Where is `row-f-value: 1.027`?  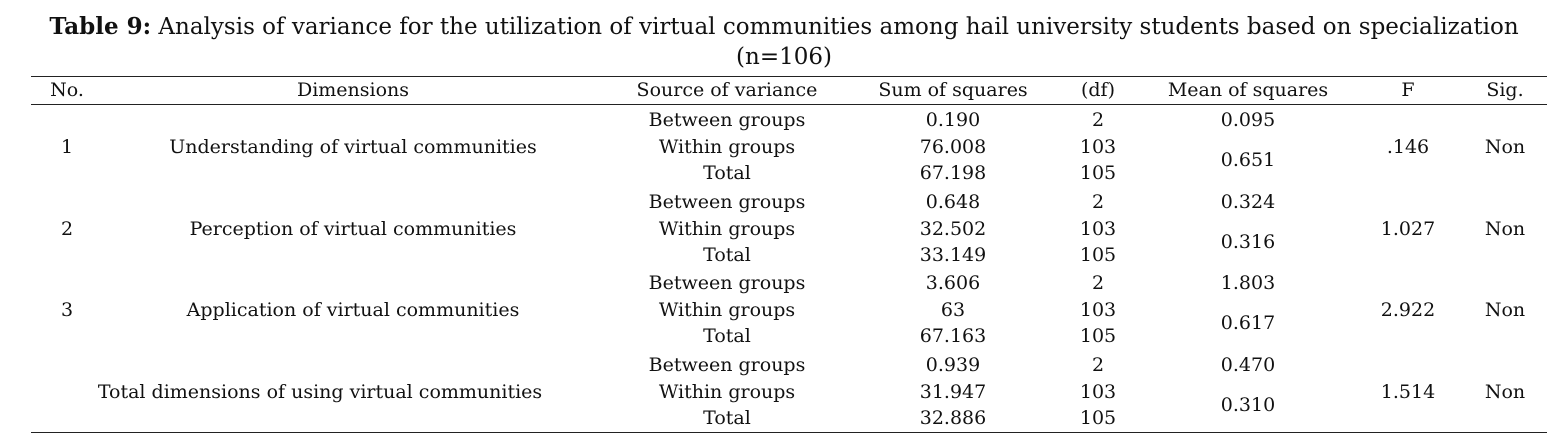 row-f-value: 1.027 is located at coordinates (1408, 229).